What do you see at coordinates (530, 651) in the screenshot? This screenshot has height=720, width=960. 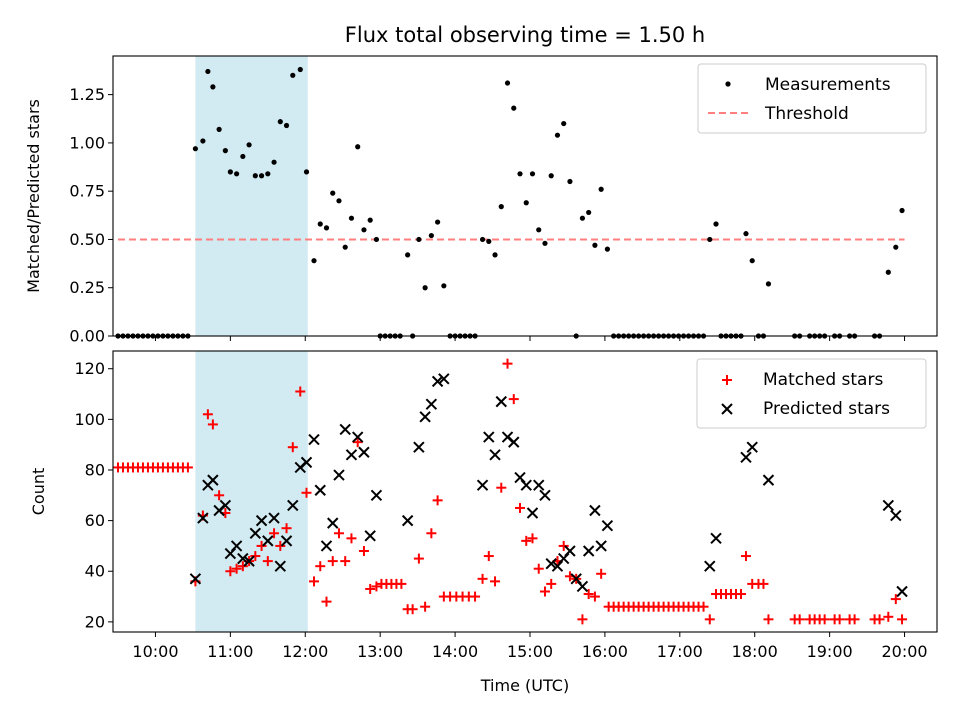 I see `x-tick-label: 15:00` at bounding box center [530, 651].